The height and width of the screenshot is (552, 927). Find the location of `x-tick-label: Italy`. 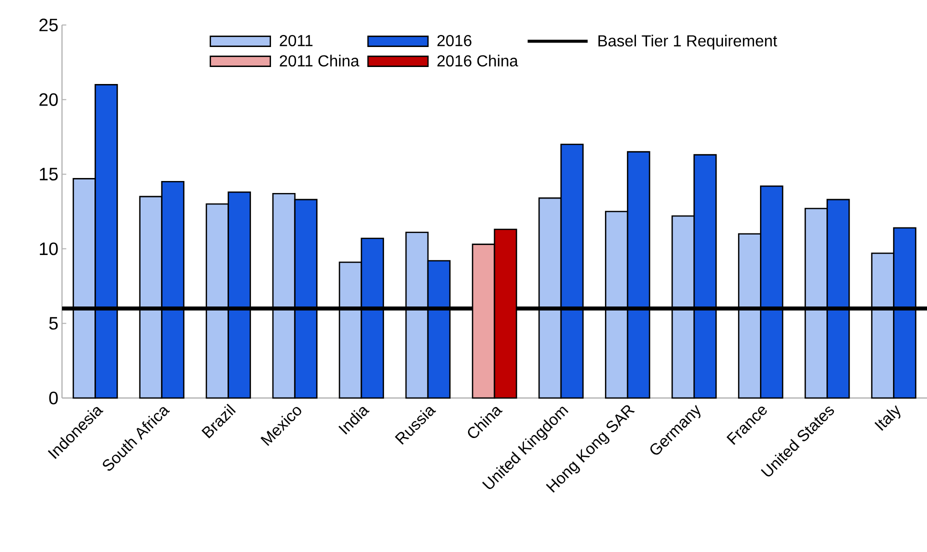

x-tick-label: Italy is located at coordinates (887, 418).